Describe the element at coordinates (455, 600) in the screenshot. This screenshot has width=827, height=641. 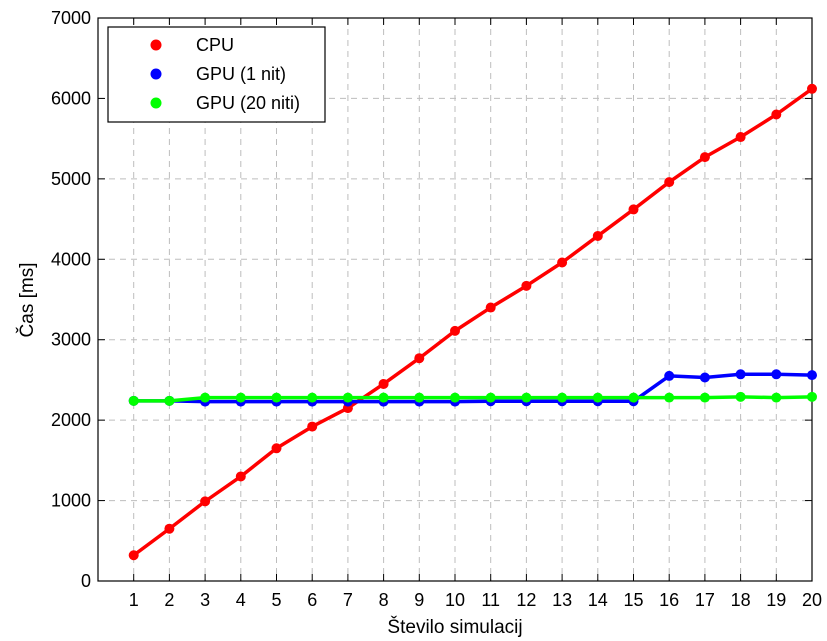
I see `x-tick-label: 10` at that location.